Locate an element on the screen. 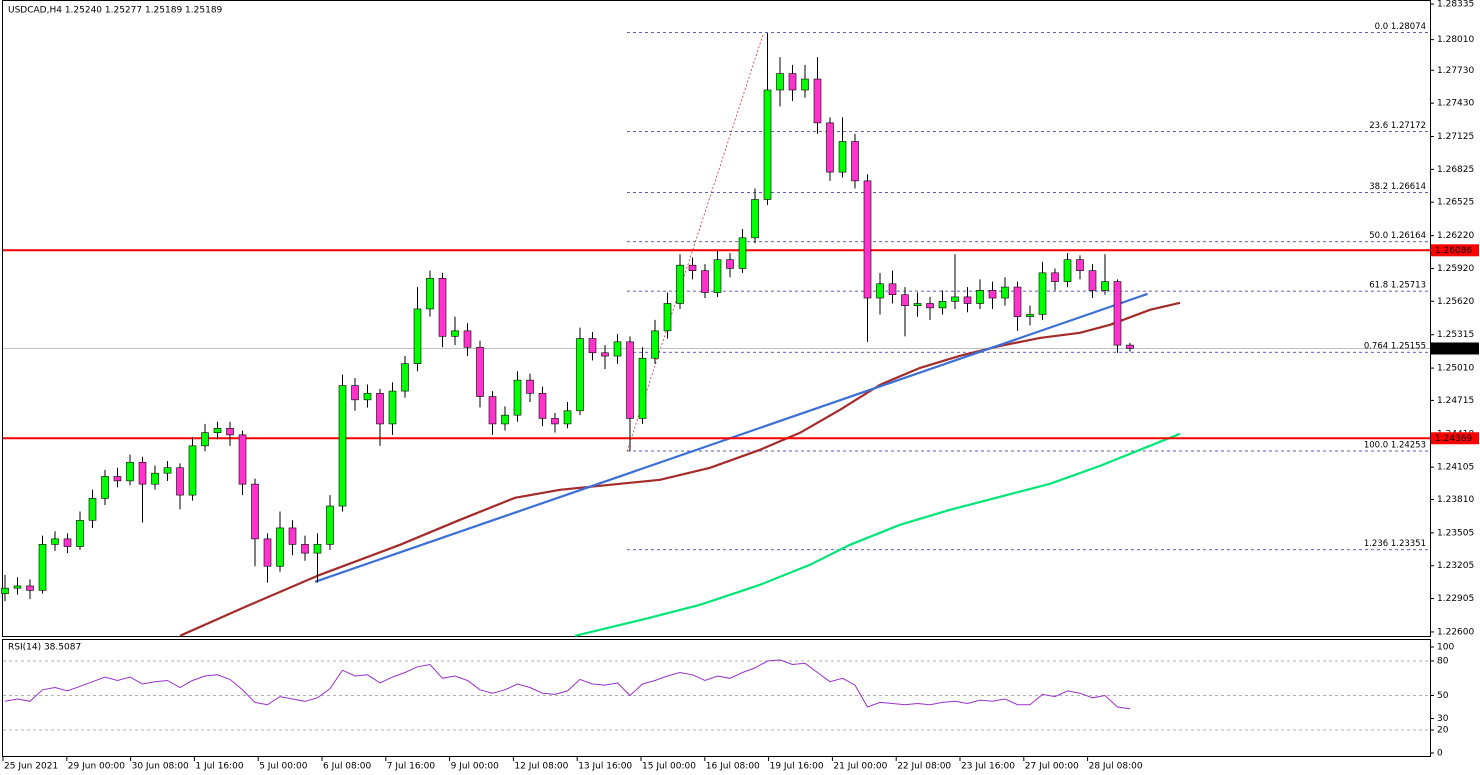  x-tick-label: 6 Jul 08:00 is located at coordinates (347, 767).